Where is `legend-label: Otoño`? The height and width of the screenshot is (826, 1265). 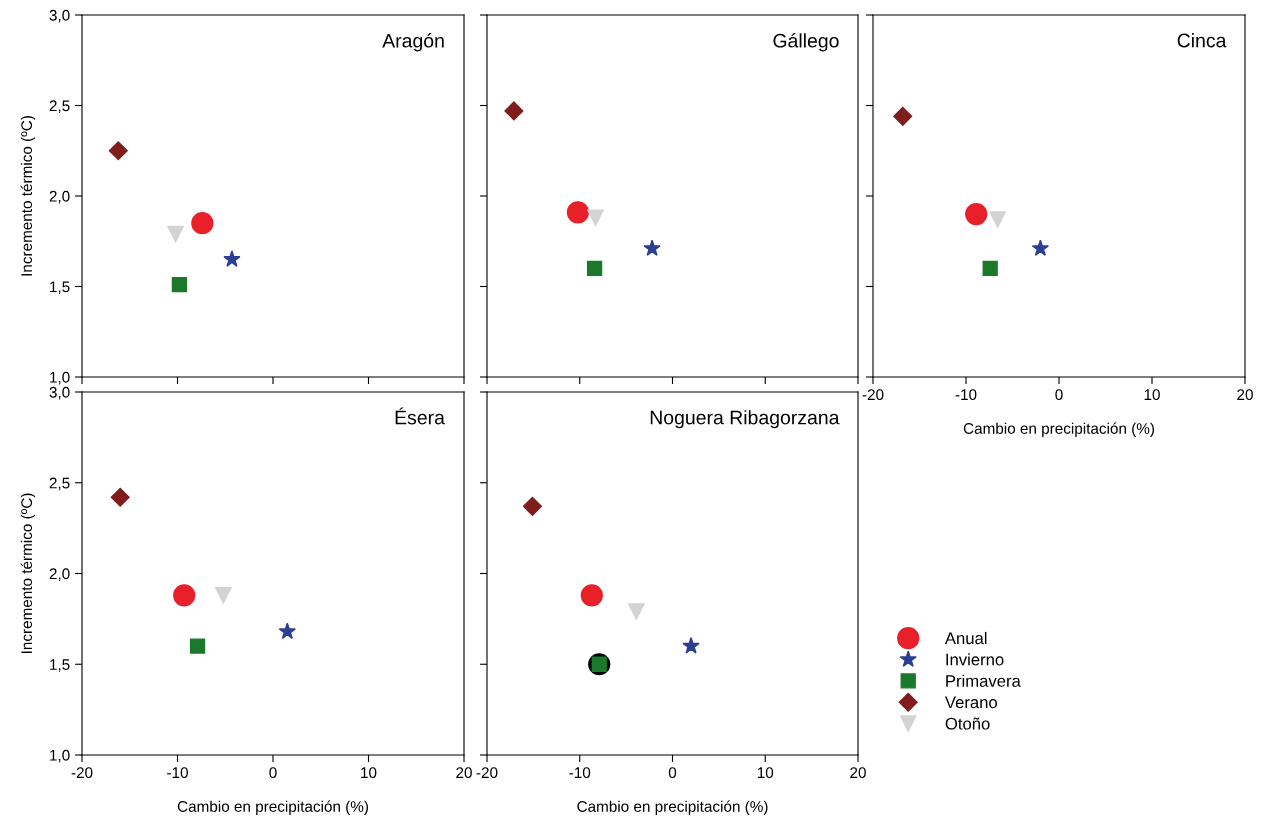 legend-label: Otoño is located at coordinates (967, 723).